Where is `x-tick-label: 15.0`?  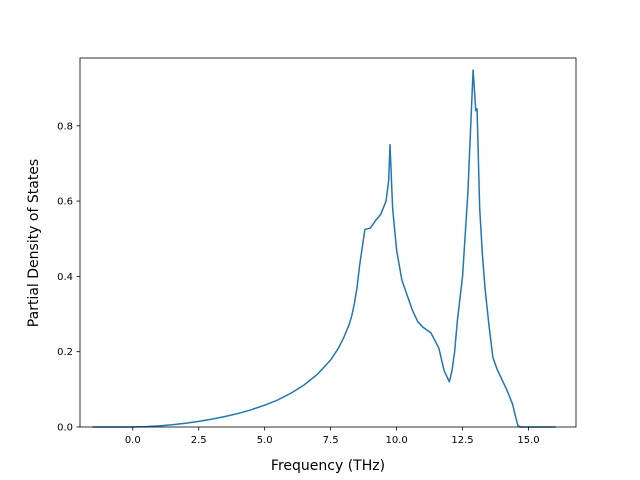 x-tick-label: 15.0 is located at coordinates (528, 440).